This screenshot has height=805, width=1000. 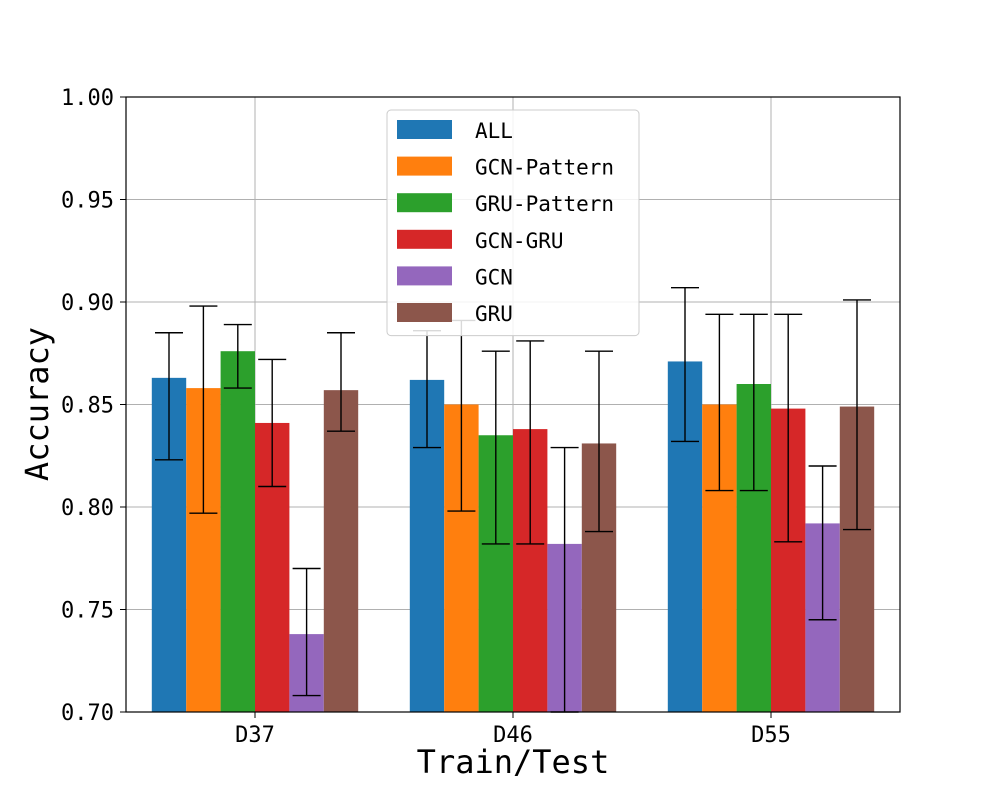 What do you see at coordinates (494, 314) in the screenshot?
I see `legend-label-gru: GRU` at bounding box center [494, 314].